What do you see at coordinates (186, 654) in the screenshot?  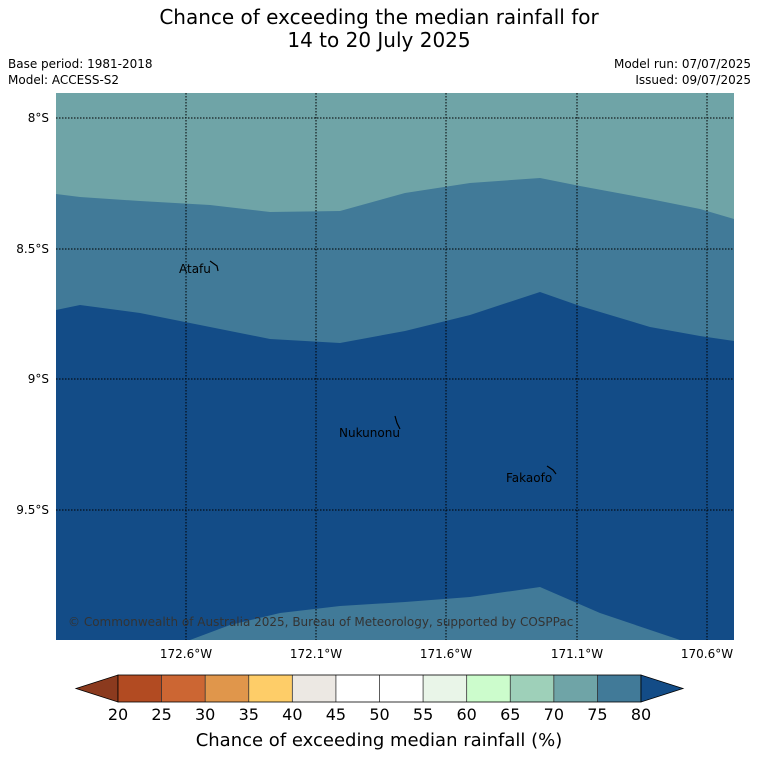 I see `lon-label: 172.6°W` at bounding box center [186, 654].